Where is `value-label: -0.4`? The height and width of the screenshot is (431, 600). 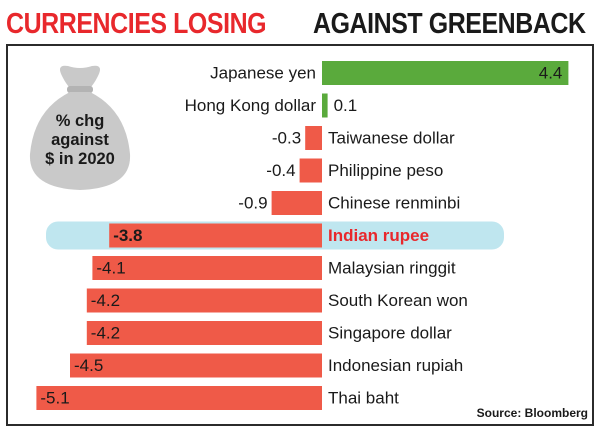
value-label: -0.4 is located at coordinates (280, 170).